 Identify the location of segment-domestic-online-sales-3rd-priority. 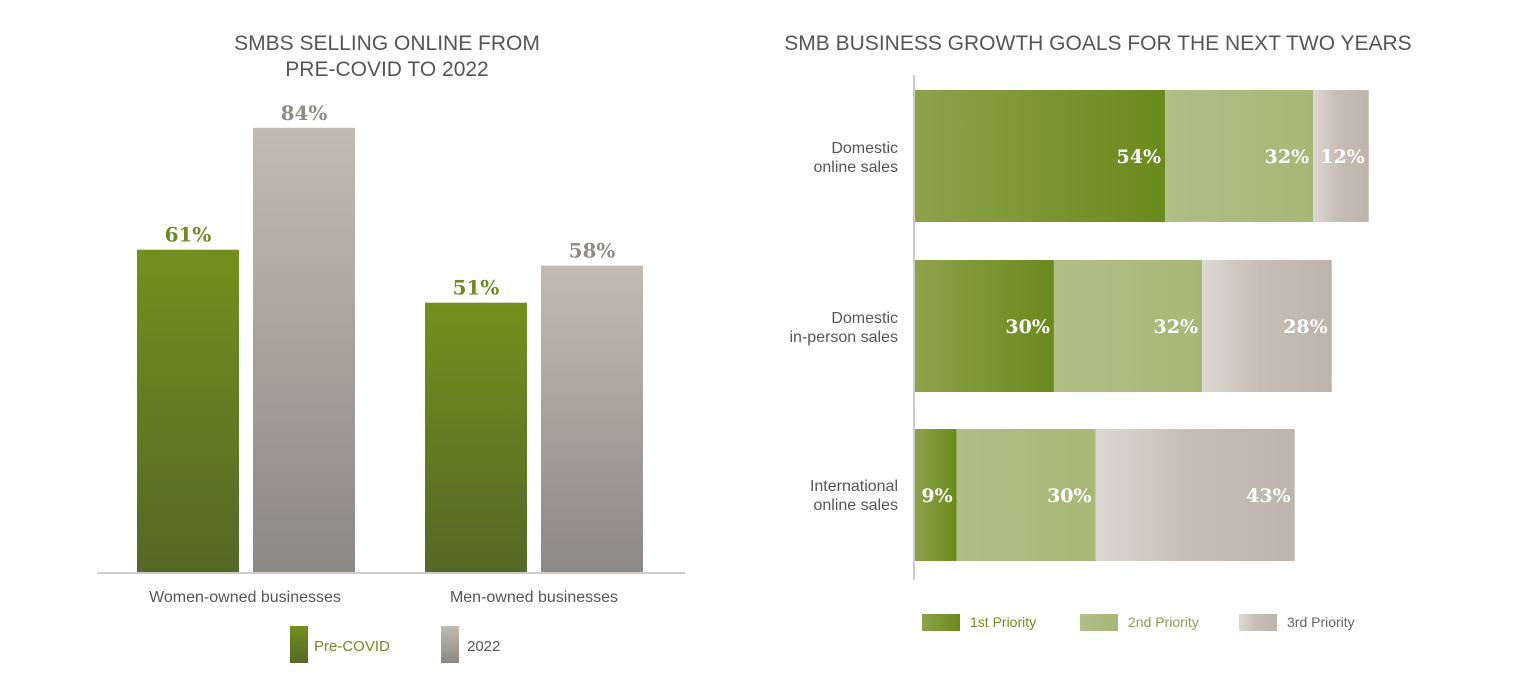
(1341, 156).